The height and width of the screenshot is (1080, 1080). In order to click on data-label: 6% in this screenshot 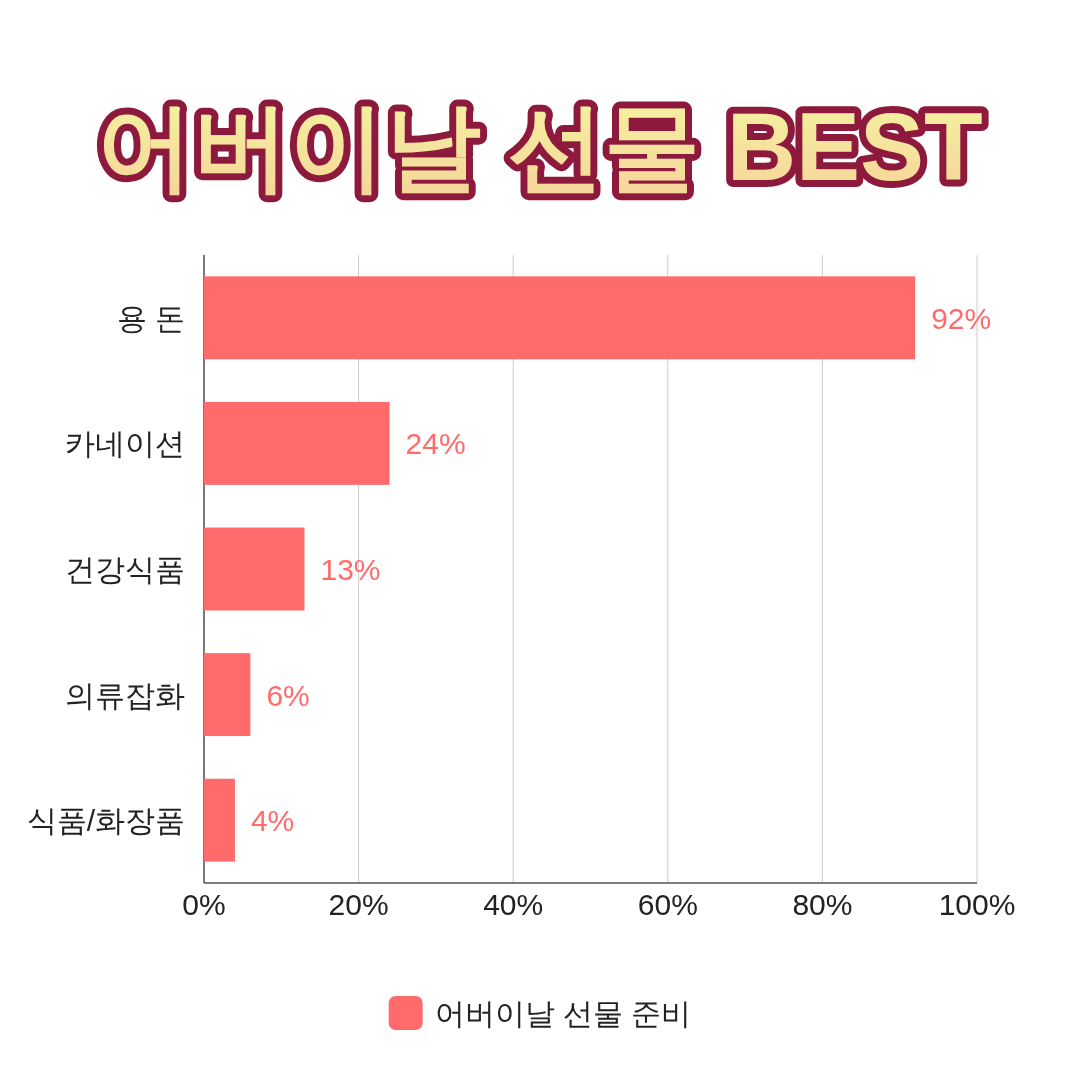, I will do `click(288, 695)`.